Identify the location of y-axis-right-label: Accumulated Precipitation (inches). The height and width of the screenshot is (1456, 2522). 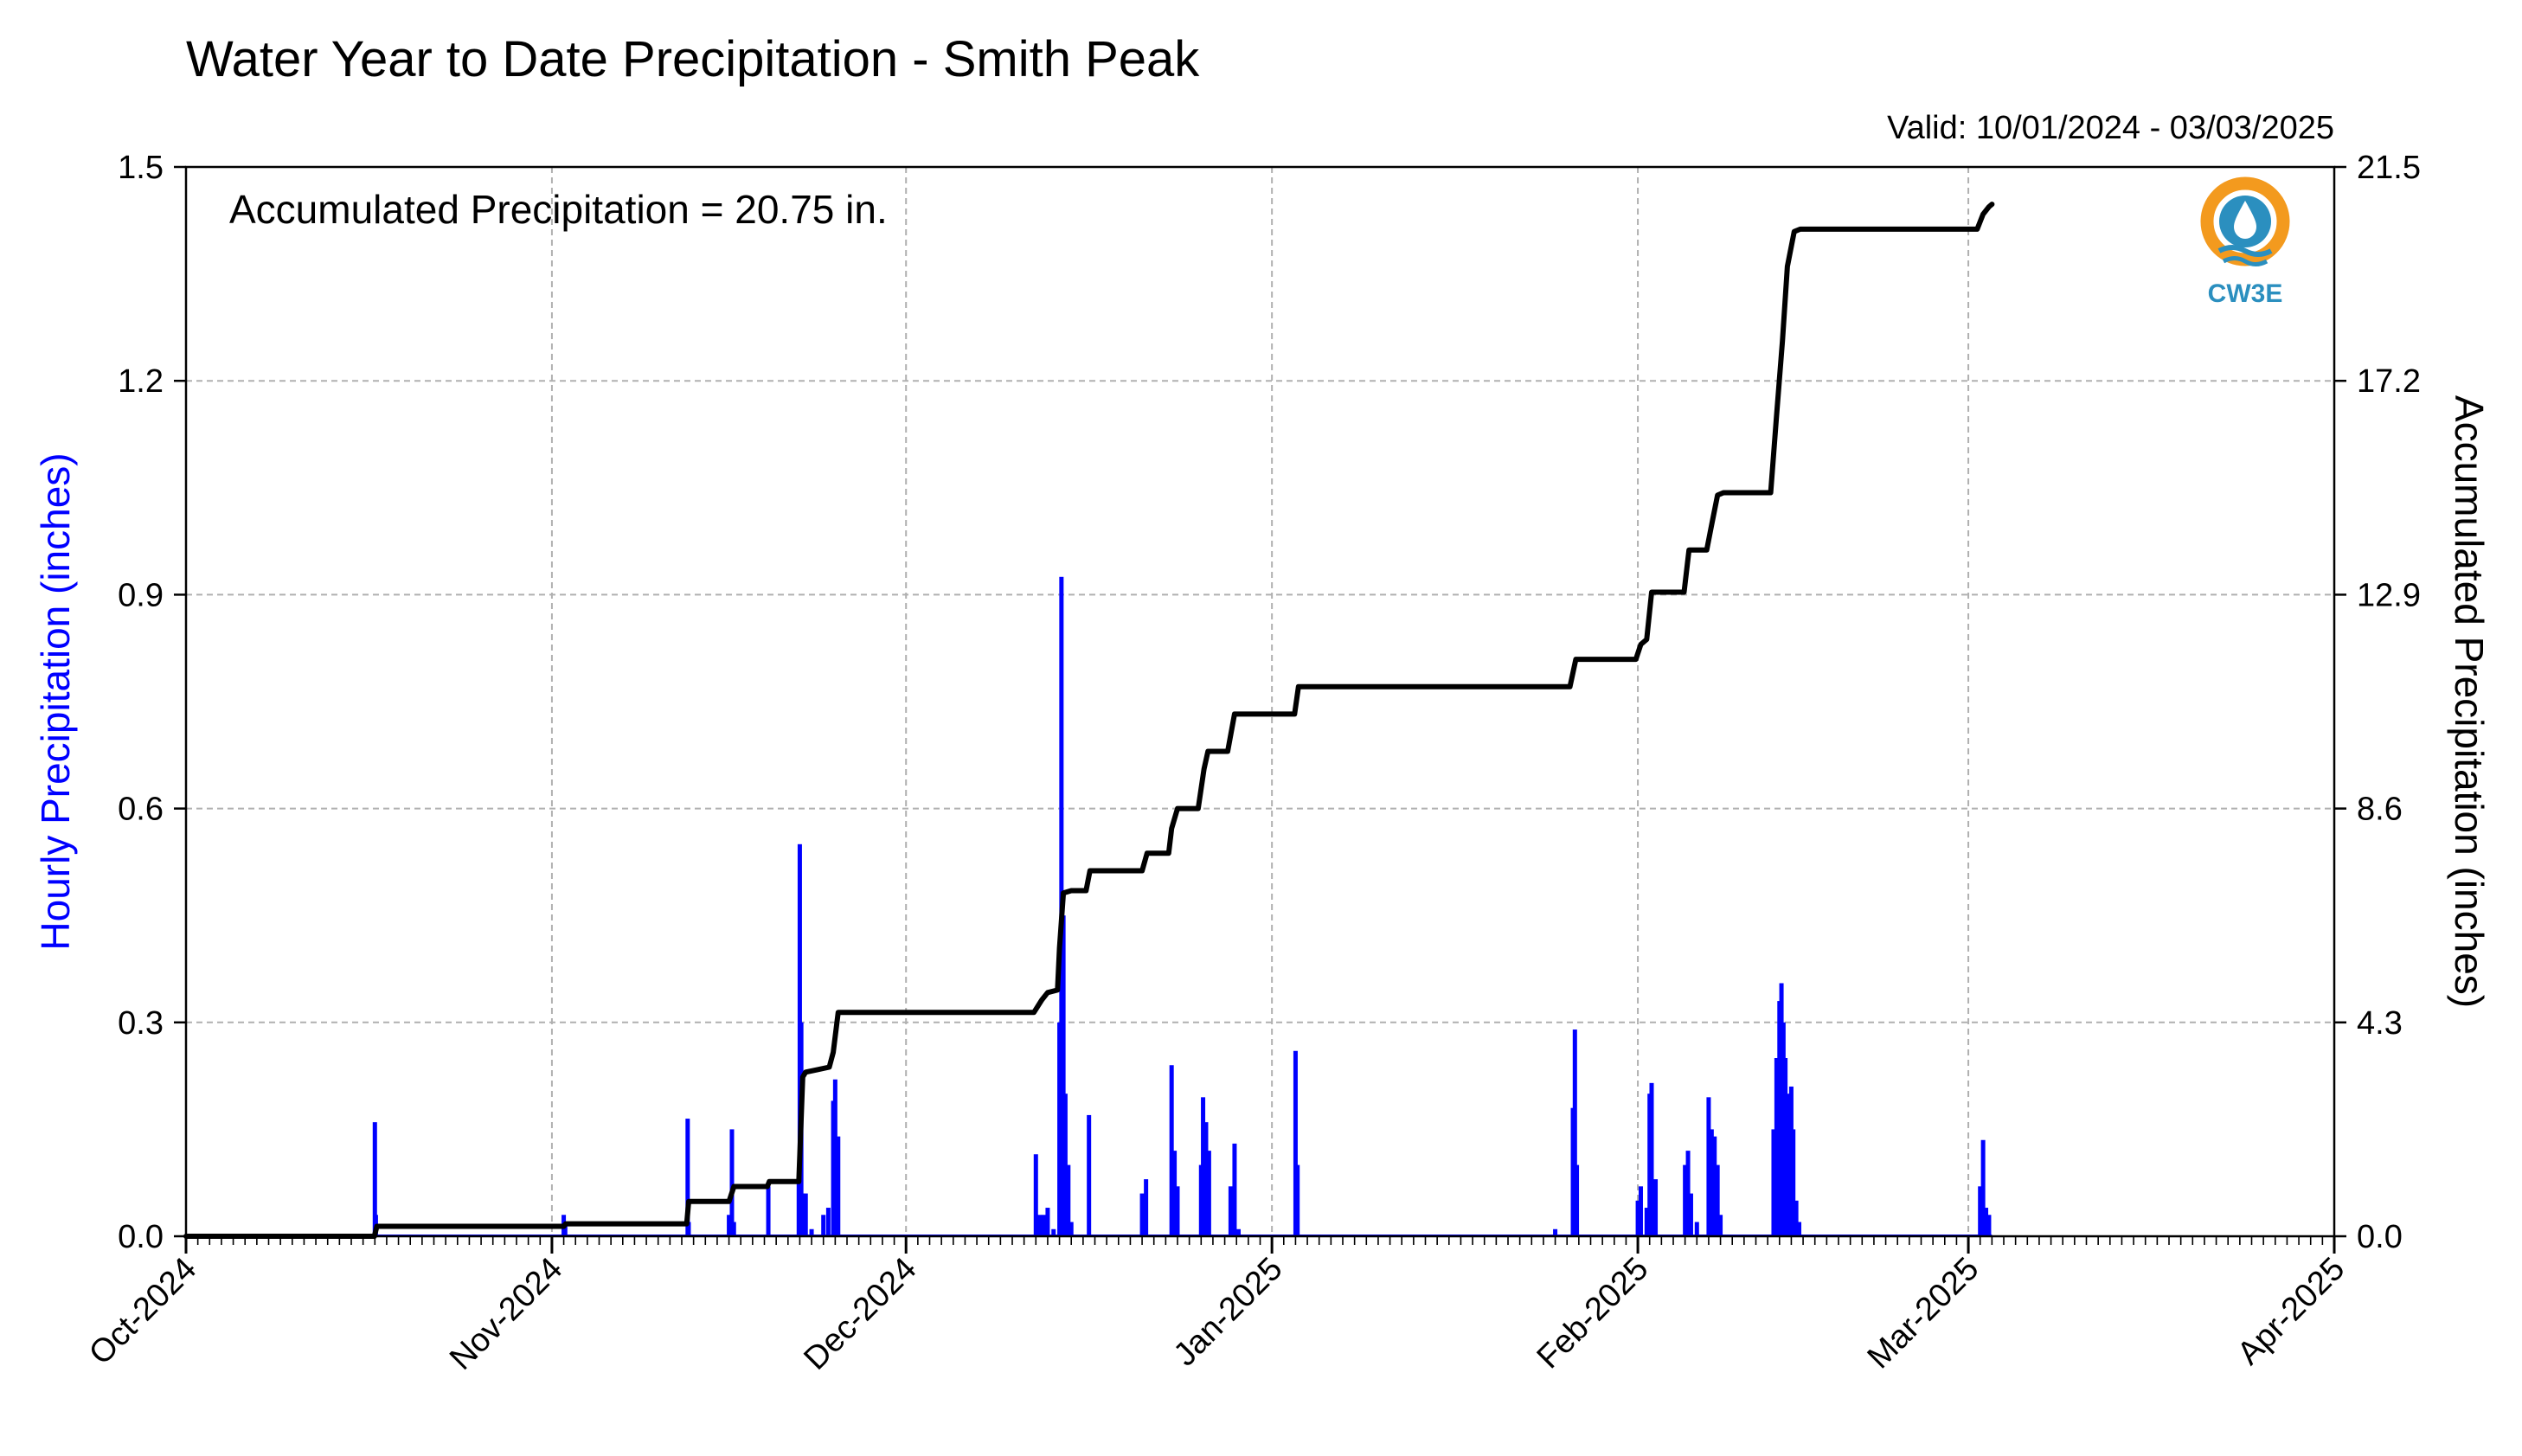
(2469, 701).